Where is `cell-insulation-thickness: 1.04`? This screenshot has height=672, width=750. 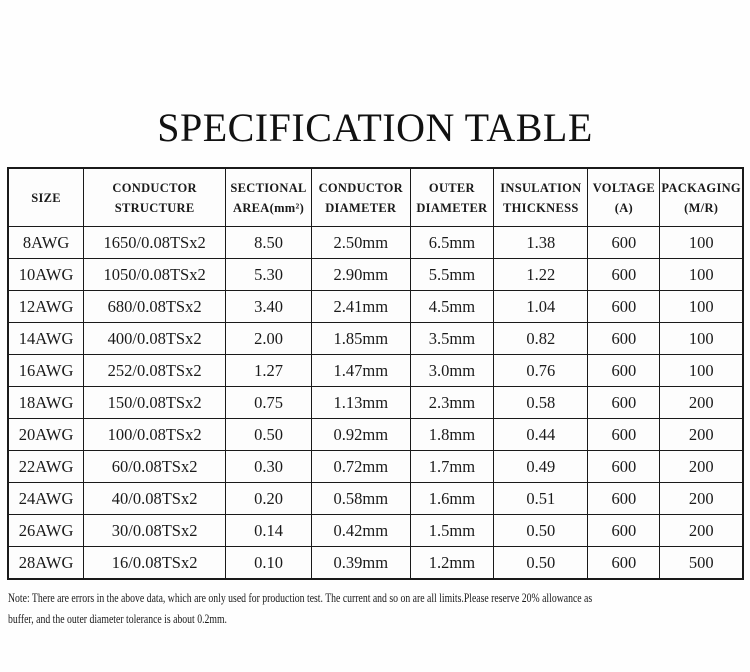
cell-insulation-thickness: 1.04 is located at coordinates (541, 306).